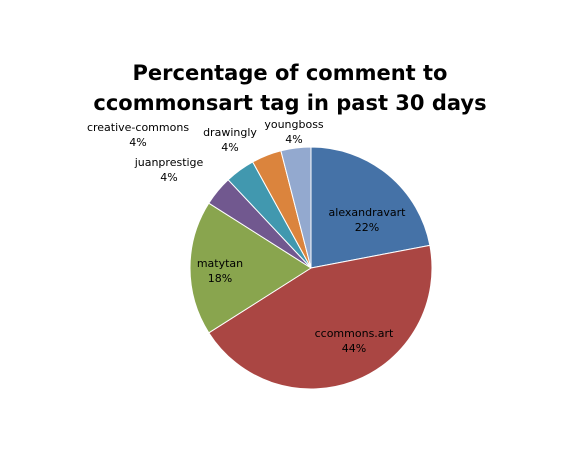  What do you see at coordinates (230, 132) in the screenshot?
I see `slice-label-drawingly: drawingly` at bounding box center [230, 132].